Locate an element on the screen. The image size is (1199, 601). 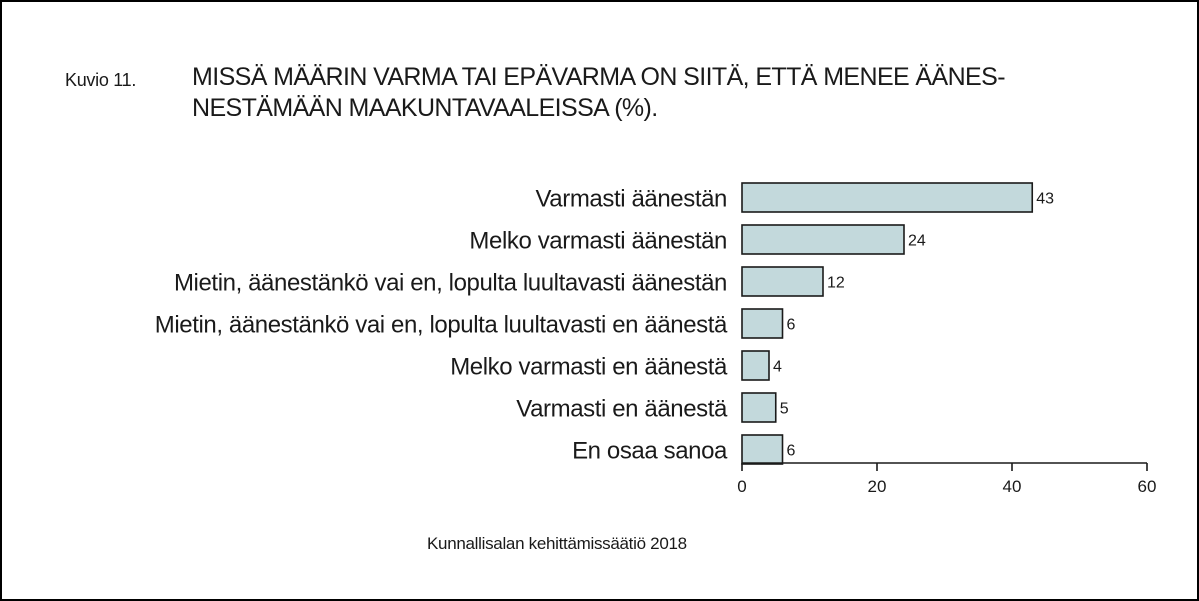
category-label-2: Melko varmasti äänestän is located at coordinates (598, 241).